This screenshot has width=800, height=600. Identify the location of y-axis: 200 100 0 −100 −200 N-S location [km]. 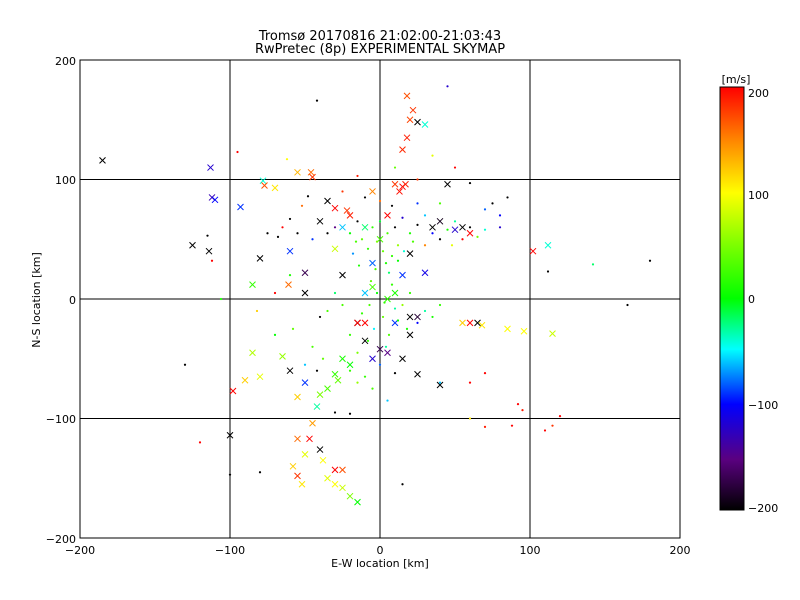
(53, 300).